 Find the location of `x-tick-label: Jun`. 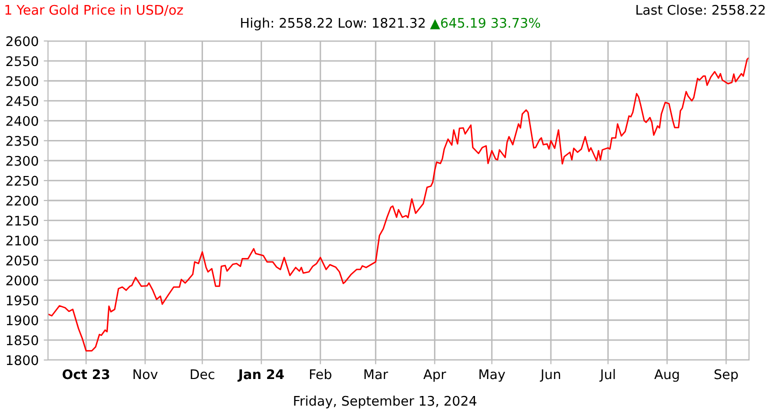

x-tick-label: Jun is located at coordinates (550, 375).